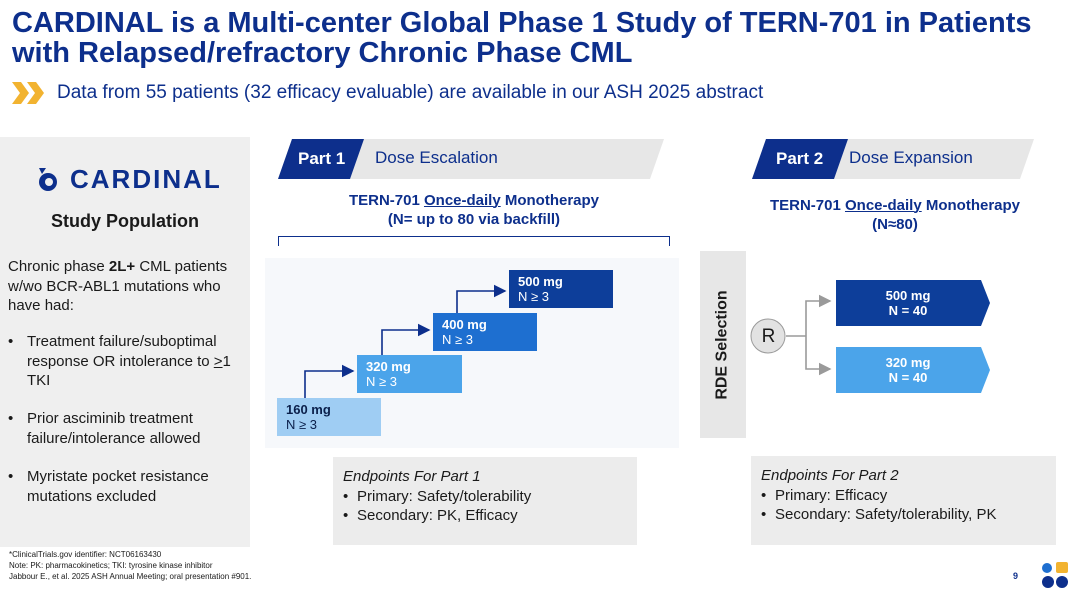  What do you see at coordinates (831, 495) in the screenshot?
I see `part2-endpoint-primary-text: Primary: Efficacy` at bounding box center [831, 495].